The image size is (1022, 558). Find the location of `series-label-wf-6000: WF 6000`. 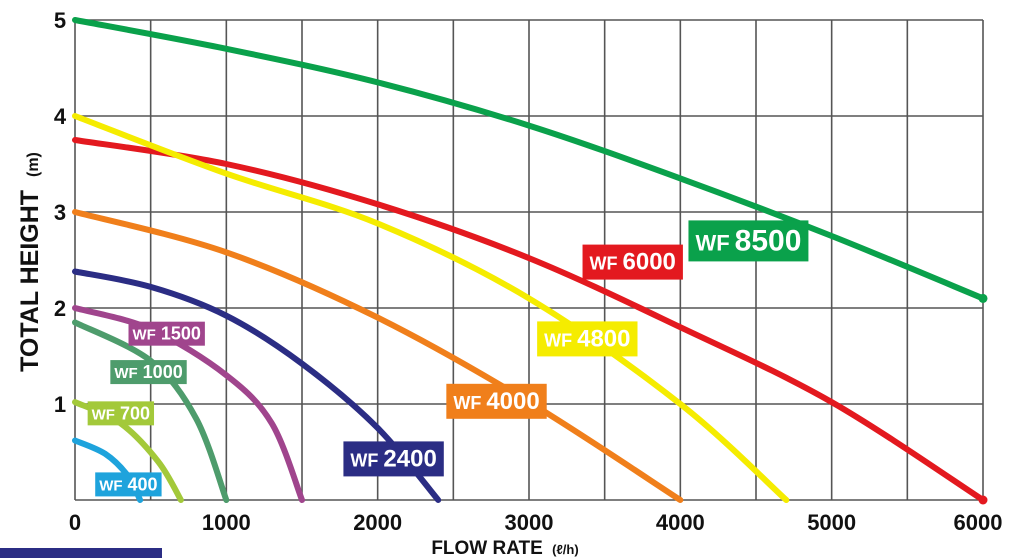

series-label-wf-6000: WF 6000 is located at coordinates (632, 262).